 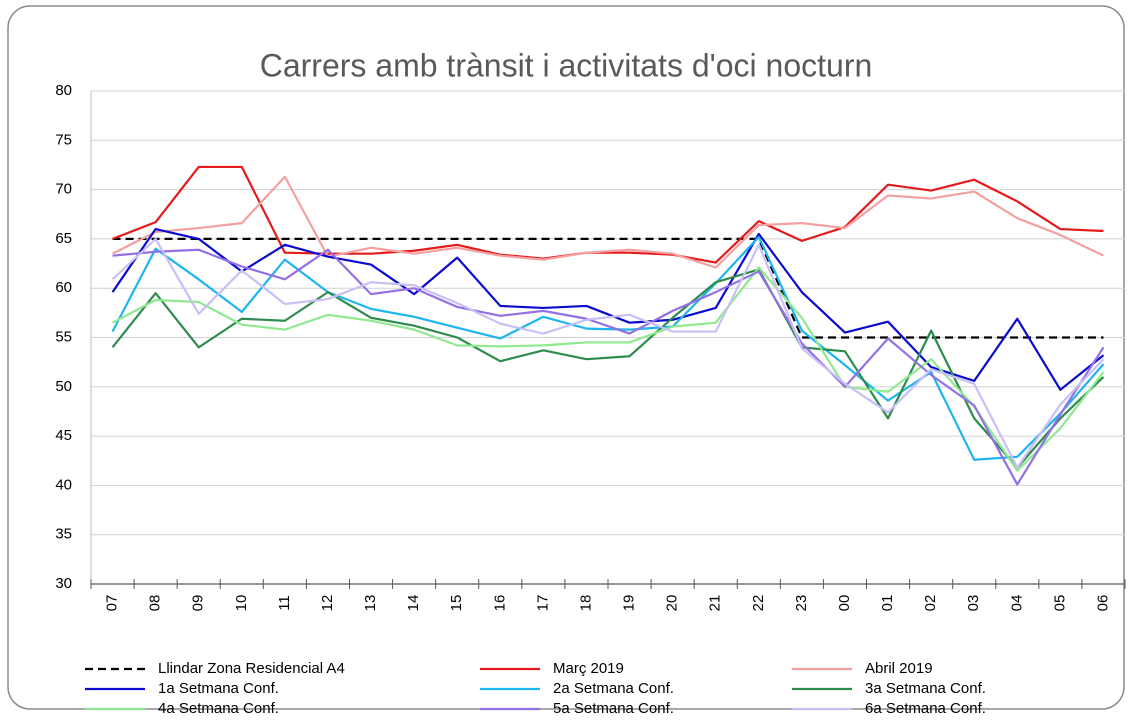 What do you see at coordinates (63, 435) in the screenshot?
I see `y-tick-label: 45` at bounding box center [63, 435].